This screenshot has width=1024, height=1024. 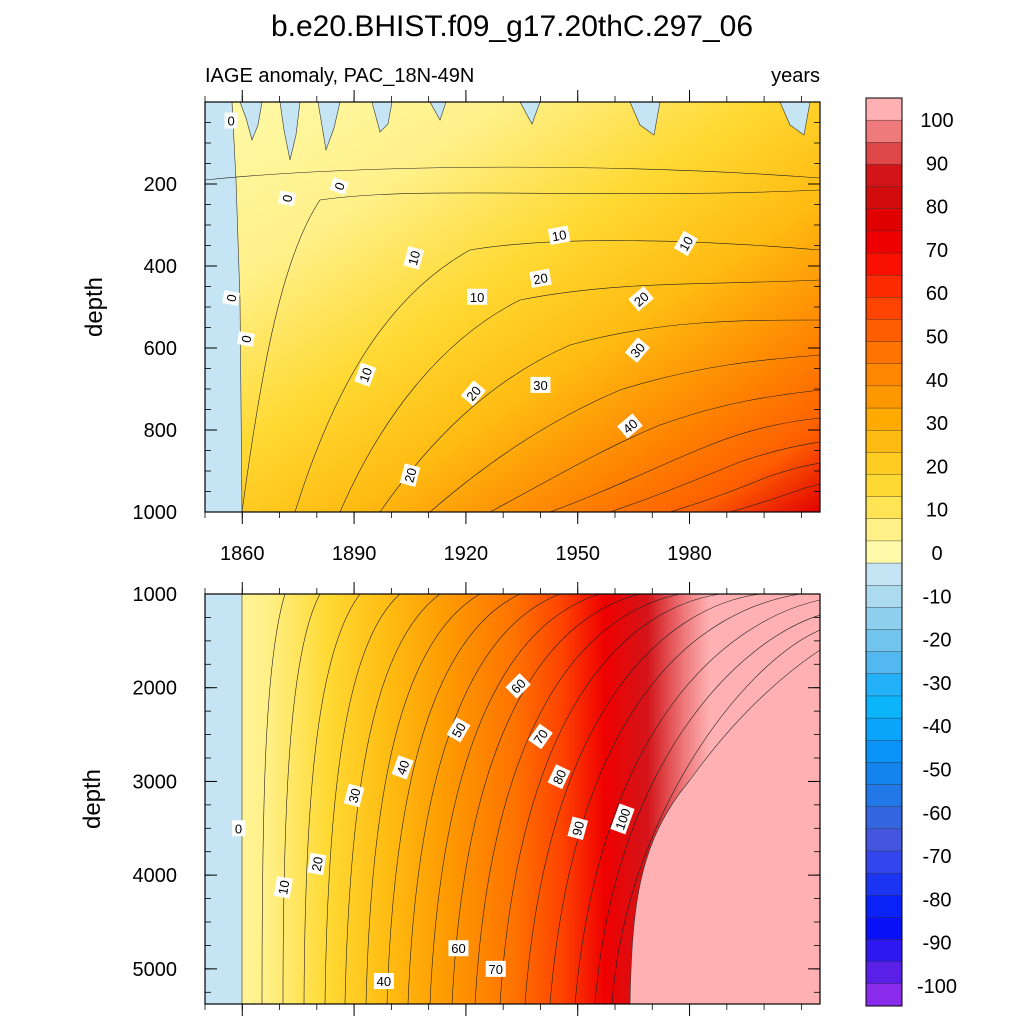 I want to click on lower-max-region, so click(x=724, y=826).